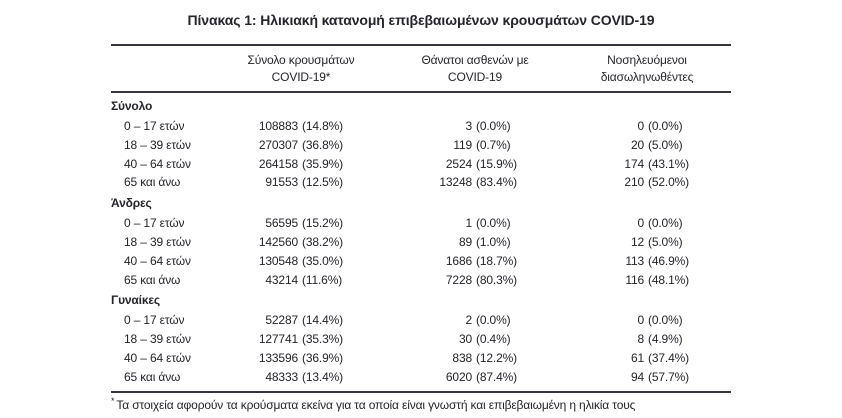 The height and width of the screenshot is (418, 842). I want to click on deaths-percent: (1.0%), so click(493, 241).